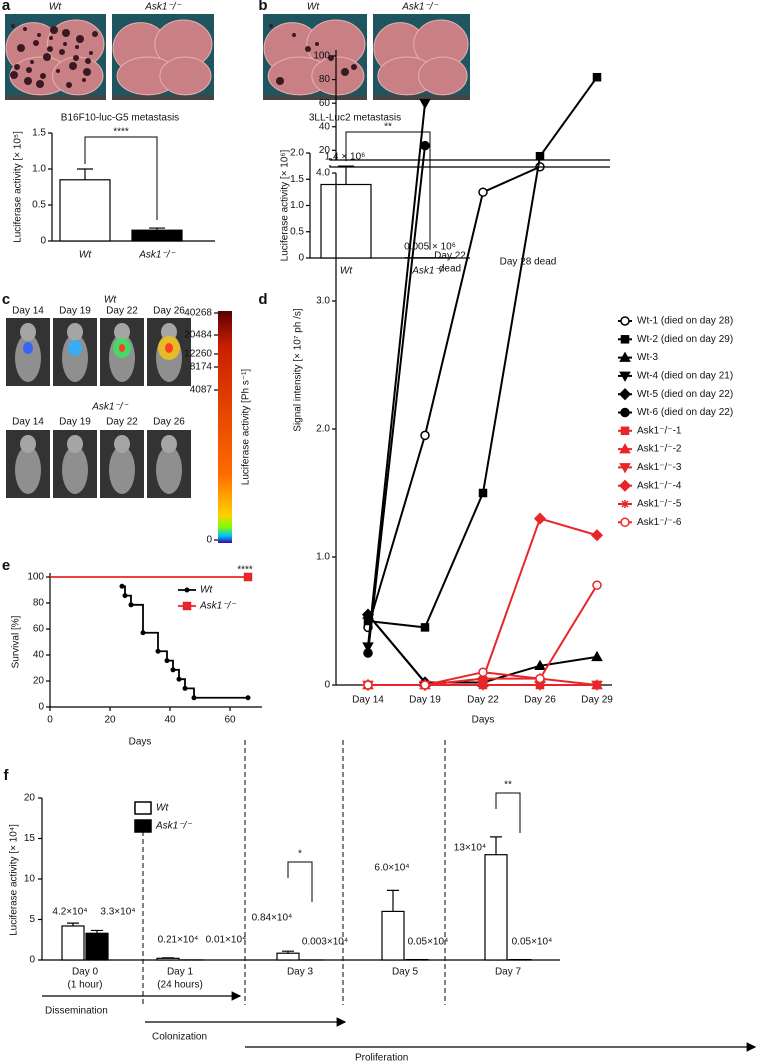  Describe the element at coordinates (648, 357) in the screenshot. I see `legend-label: Wt-3` at that location.